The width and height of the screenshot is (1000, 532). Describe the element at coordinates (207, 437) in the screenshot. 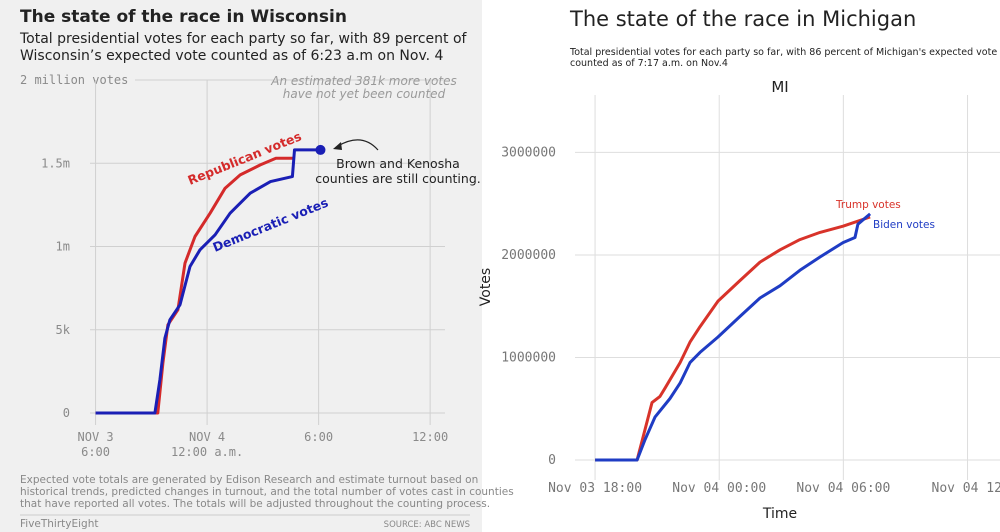

I see `text-line: NOV 4` at that location.